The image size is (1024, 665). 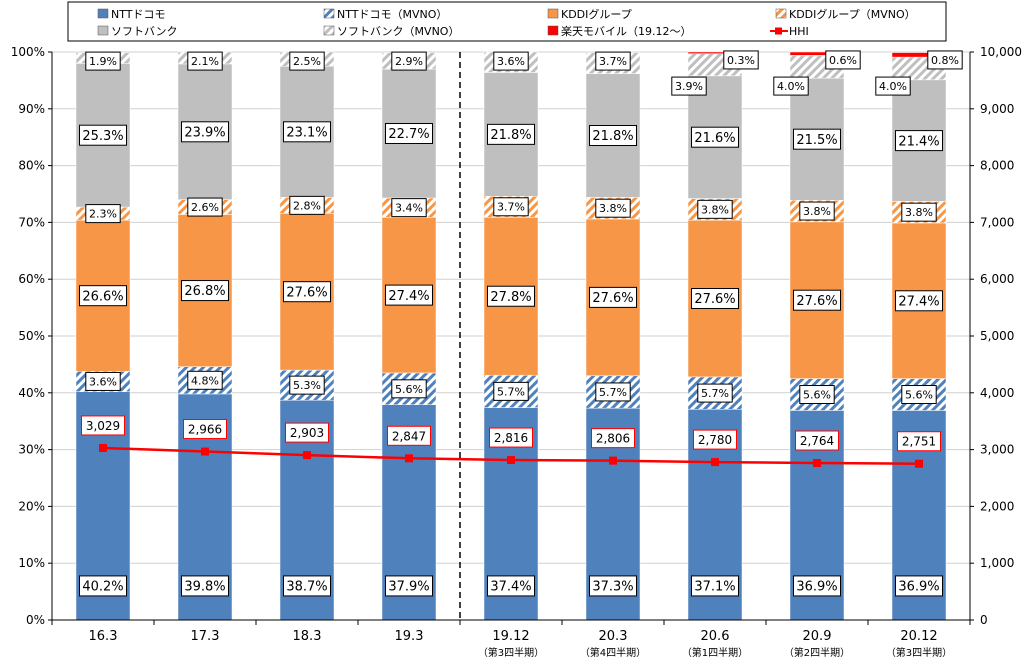 I want to click on data-label-kddi-mvno-20-9-text: 3.8%, so click(x=817, y=211).